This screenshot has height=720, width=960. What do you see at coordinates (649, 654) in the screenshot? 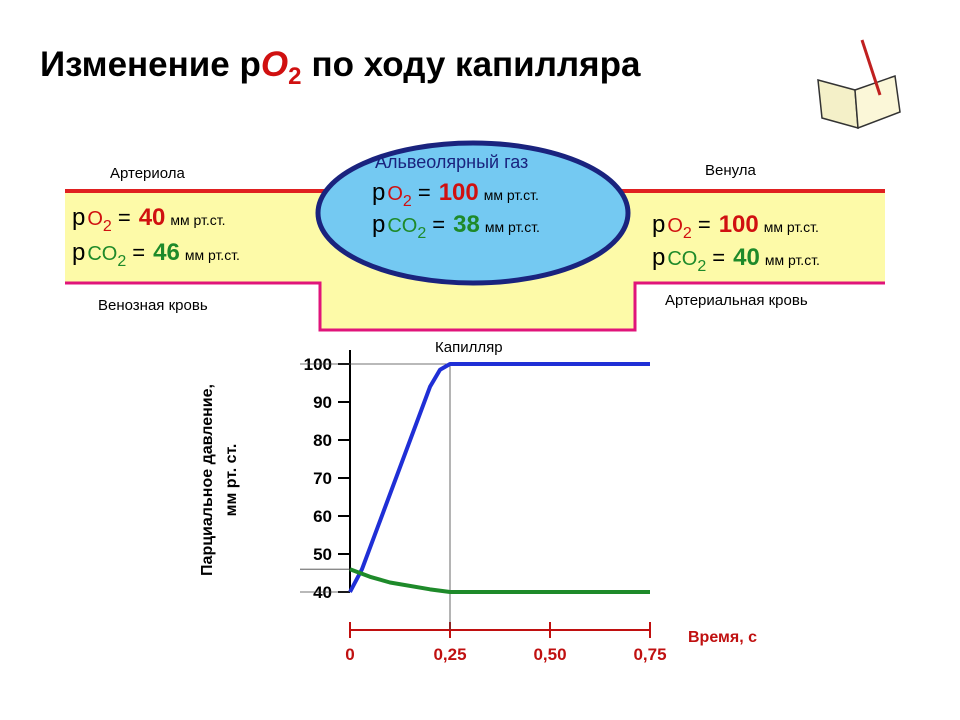
I see `x-tick-label: 0,75` at bounding box center [649, 654].